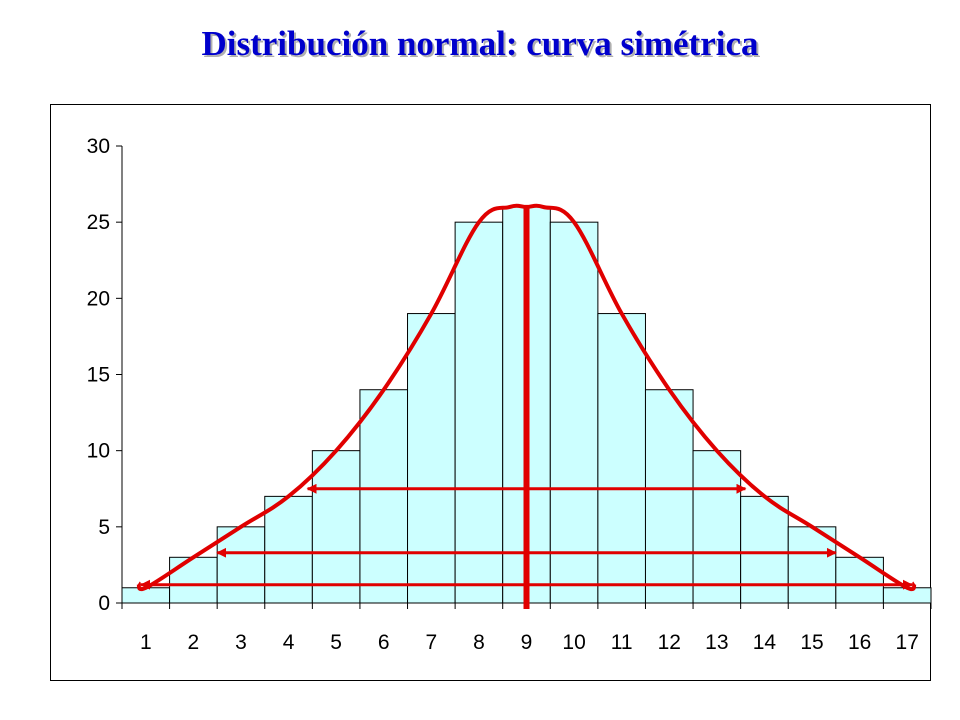 This screenshot has height=720, width=960. I want to click on x-tick-label: 16, so click(859, 642).